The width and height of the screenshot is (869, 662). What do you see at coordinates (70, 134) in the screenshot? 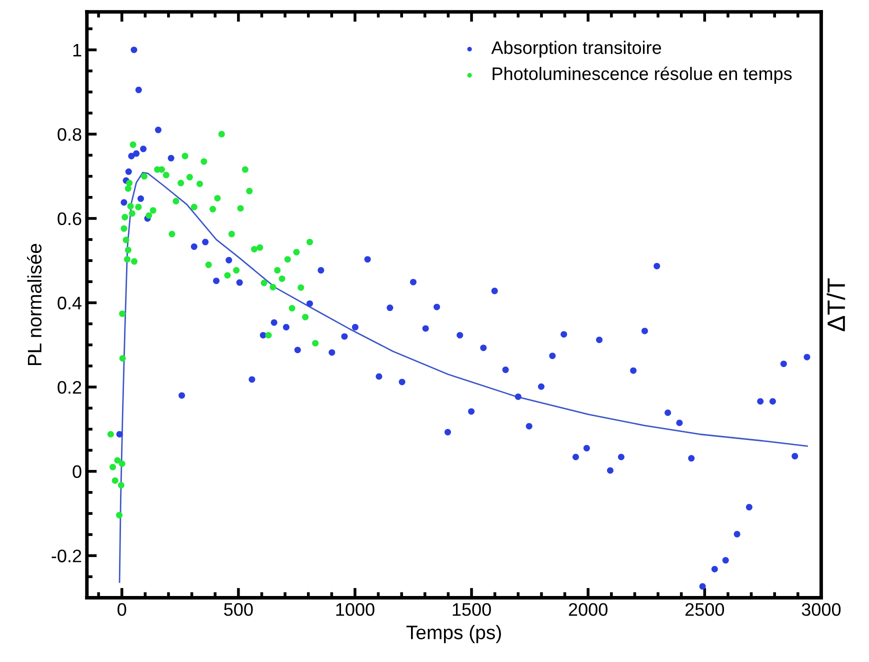
I see `y-tick-label: 0.8` at bounding box center [70, 134].